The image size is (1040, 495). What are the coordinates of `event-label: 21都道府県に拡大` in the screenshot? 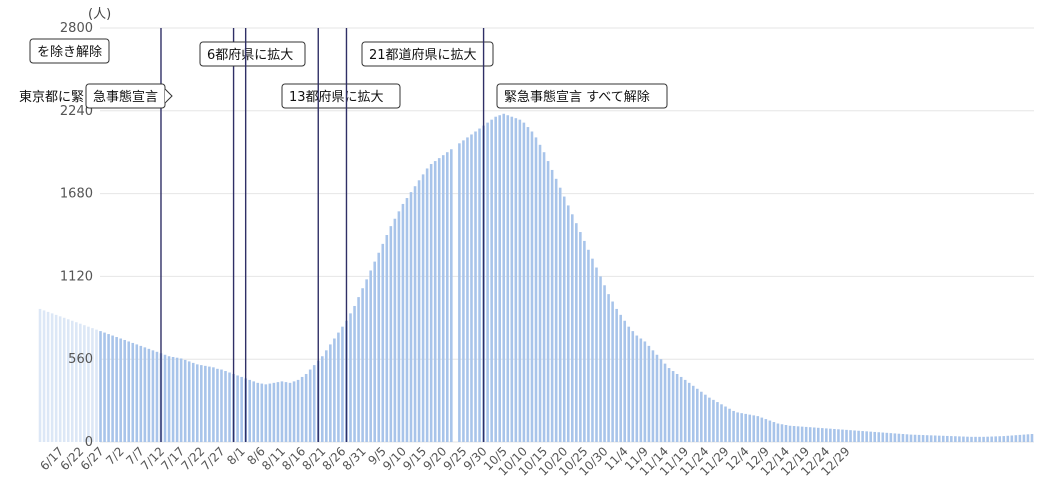 It's located at (423, 55).